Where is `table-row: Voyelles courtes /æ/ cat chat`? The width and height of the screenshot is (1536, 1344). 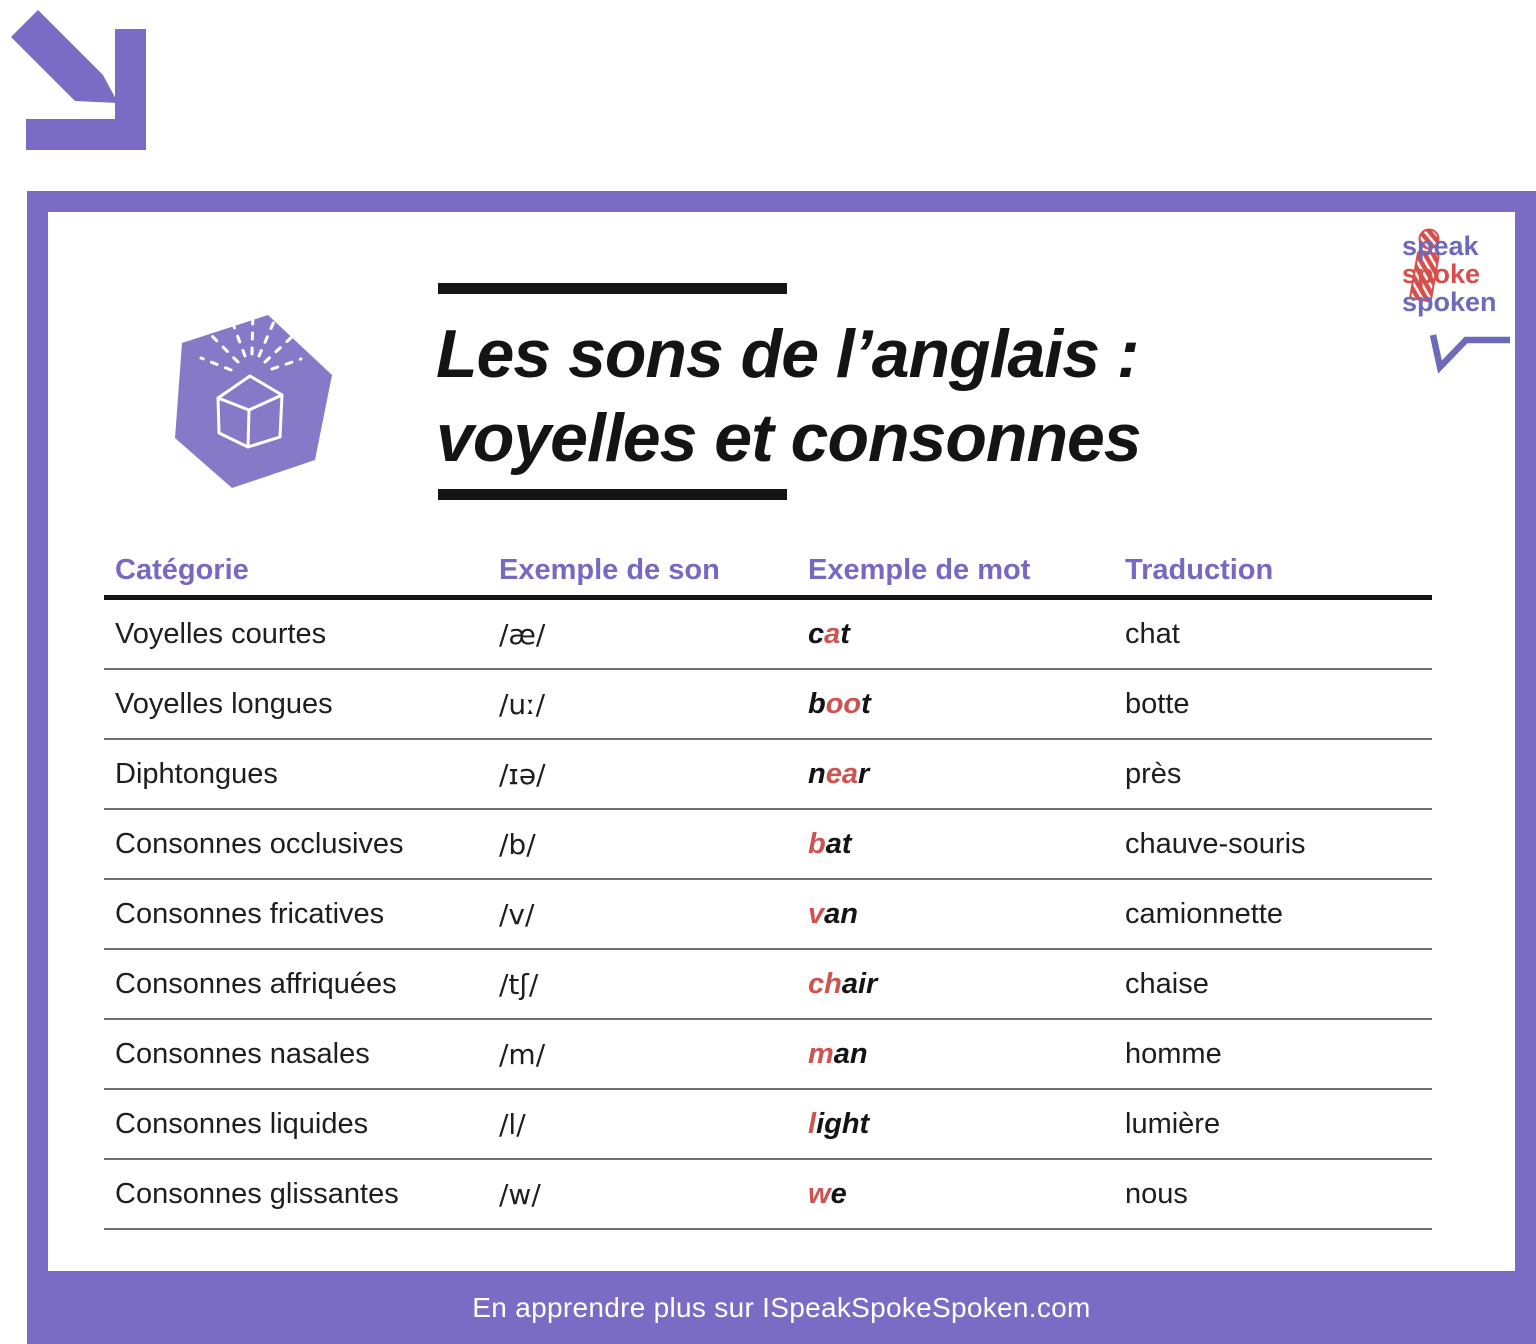 table-row: Voyelles courtes /æ/ cat chat is located at coordinates (768, 635).